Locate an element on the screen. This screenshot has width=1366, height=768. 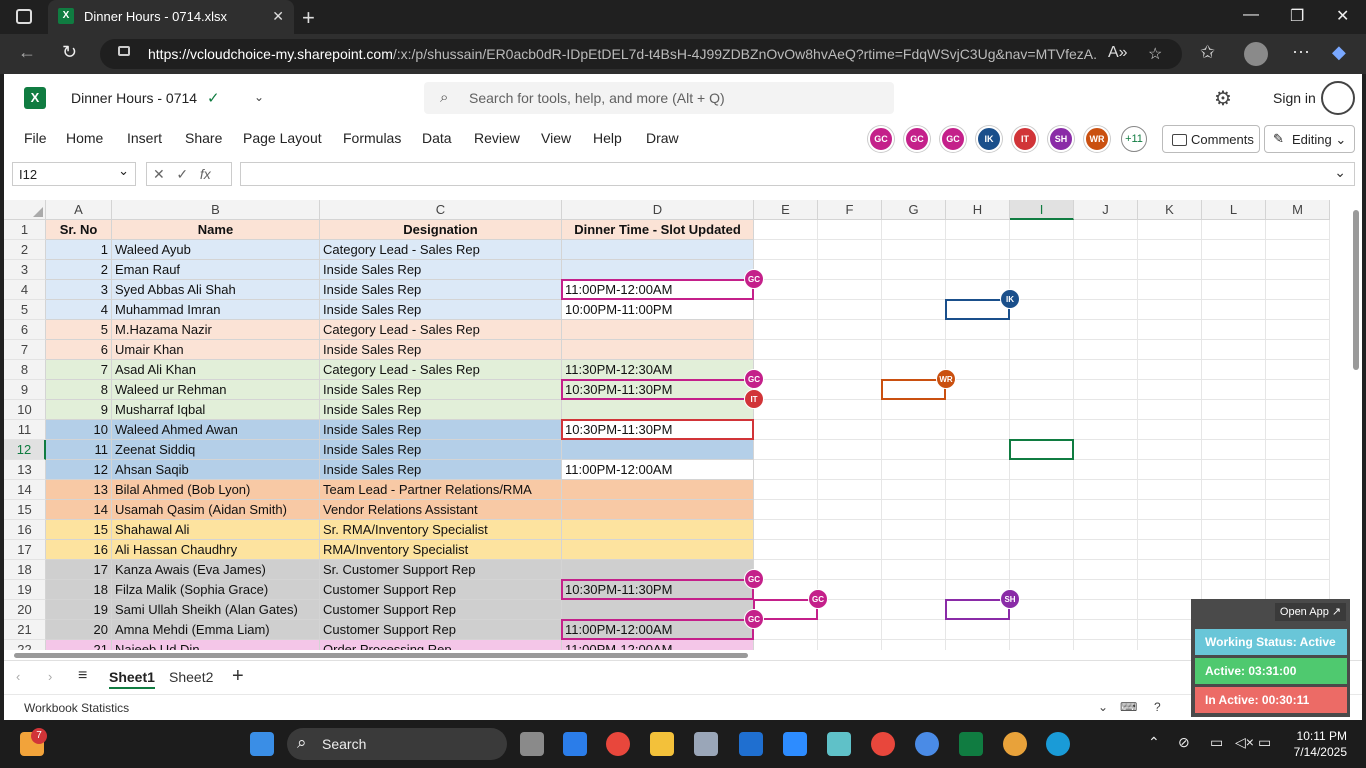
table-header-cell: Designation is located at coordinates (441, 230).